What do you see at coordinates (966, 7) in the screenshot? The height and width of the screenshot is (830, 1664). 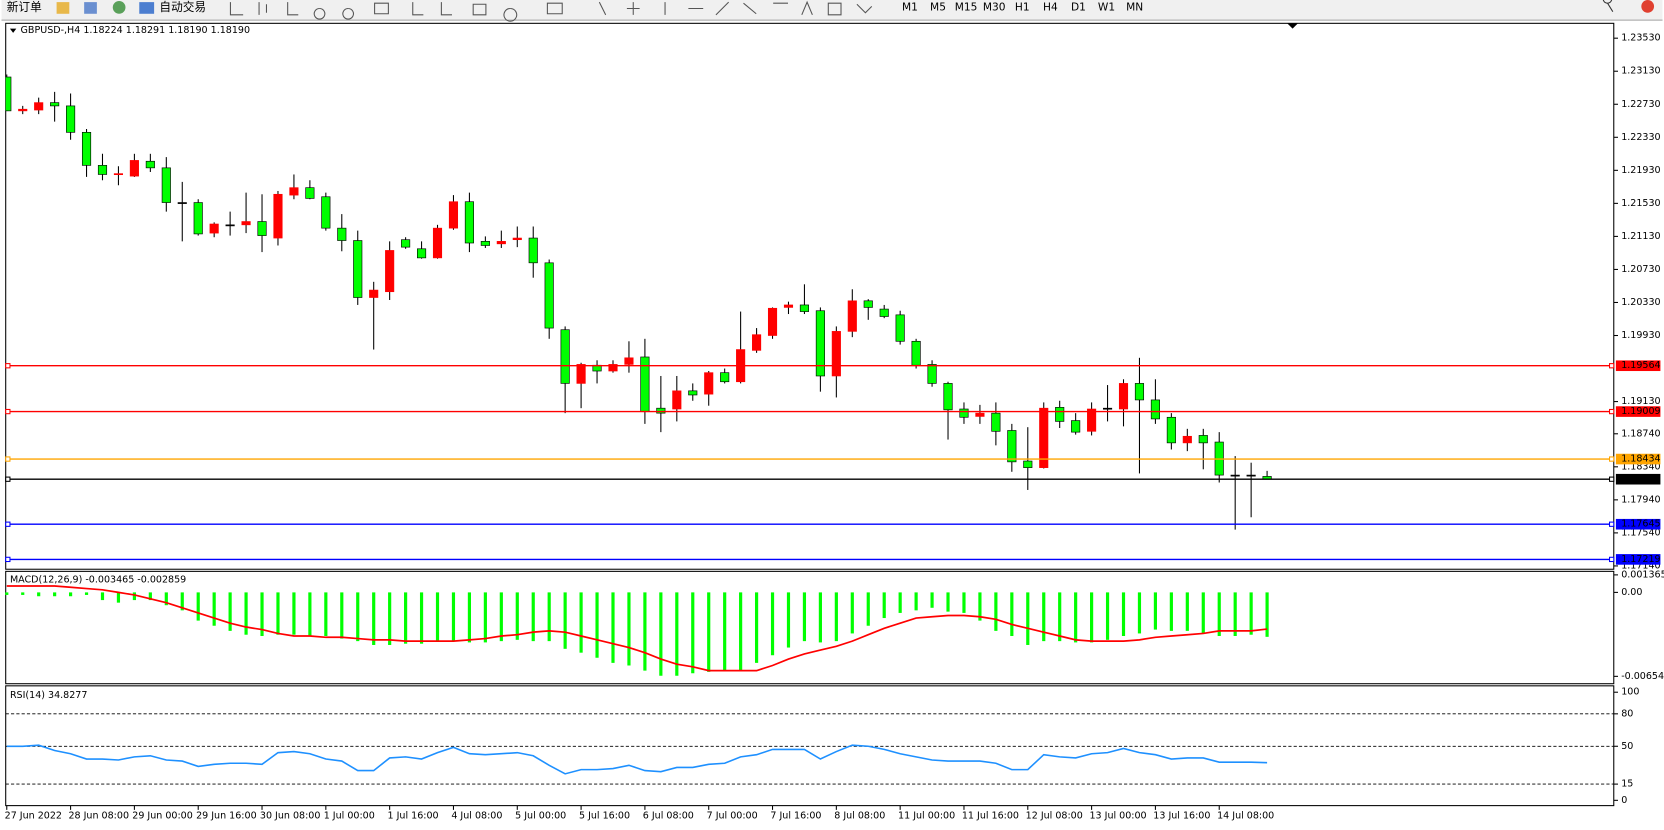 I see `timeframe-button: M15` at bounding box center [966, 7].